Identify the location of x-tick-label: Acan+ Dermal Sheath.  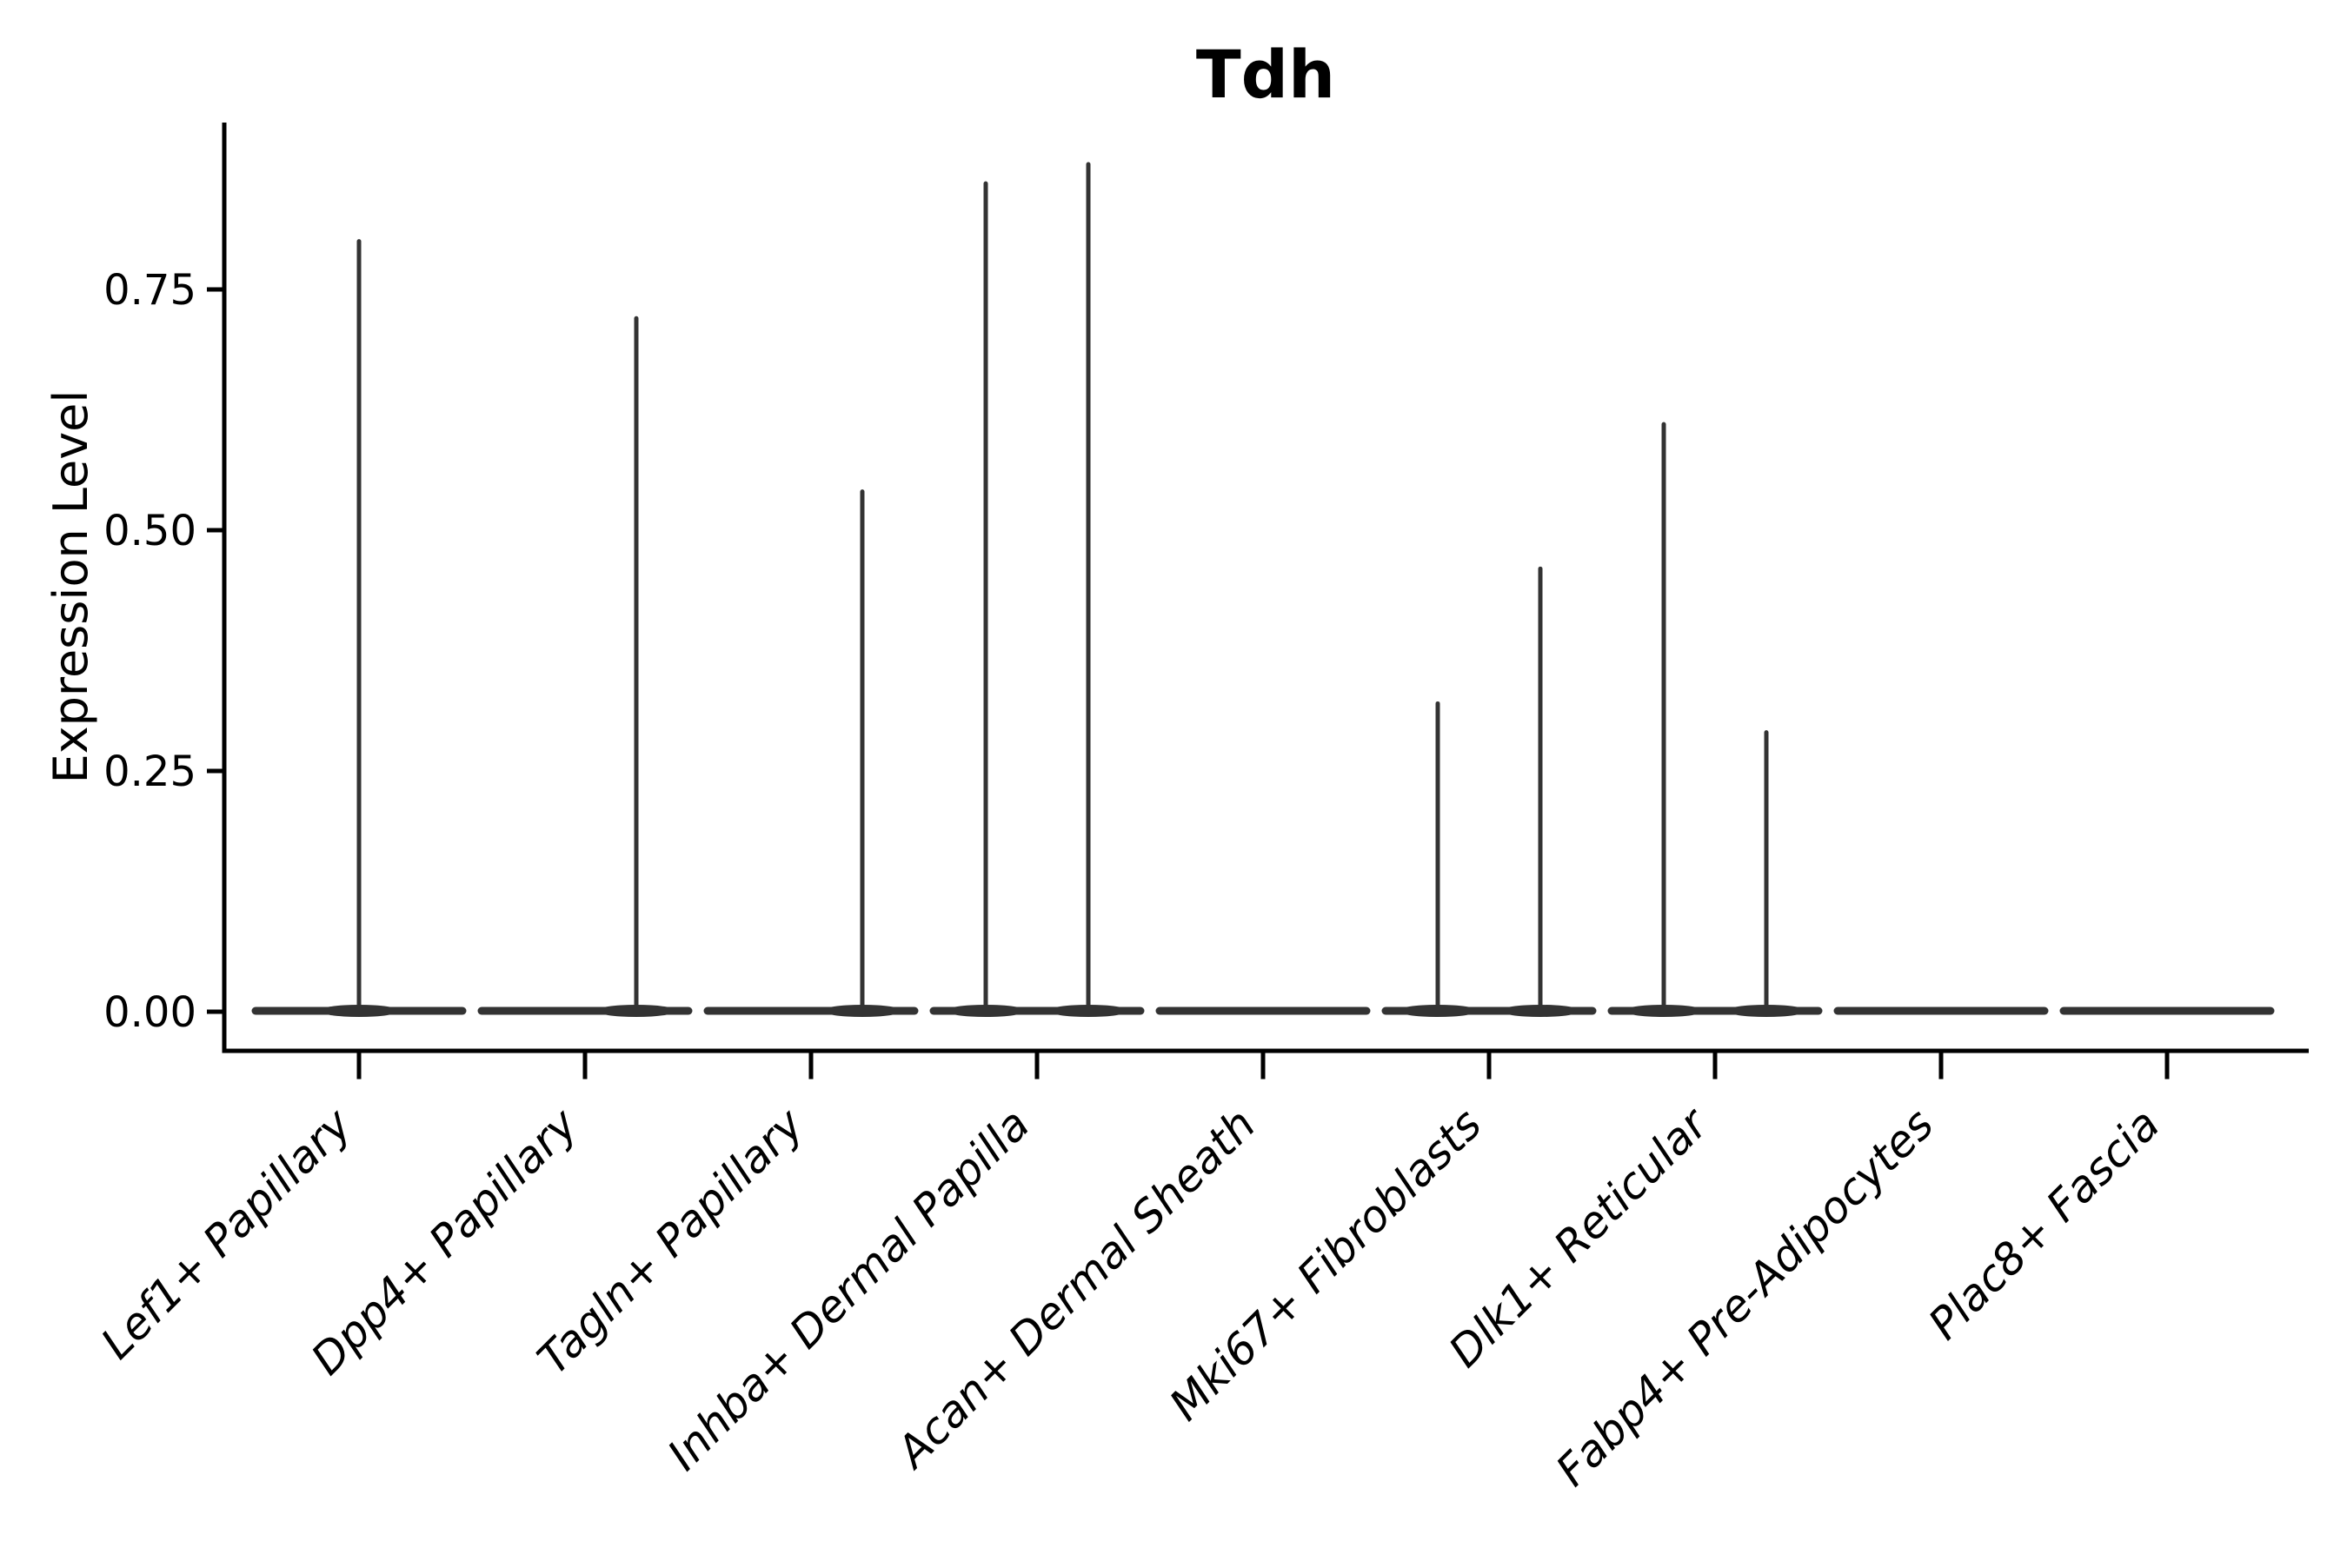
(1076, 1288).